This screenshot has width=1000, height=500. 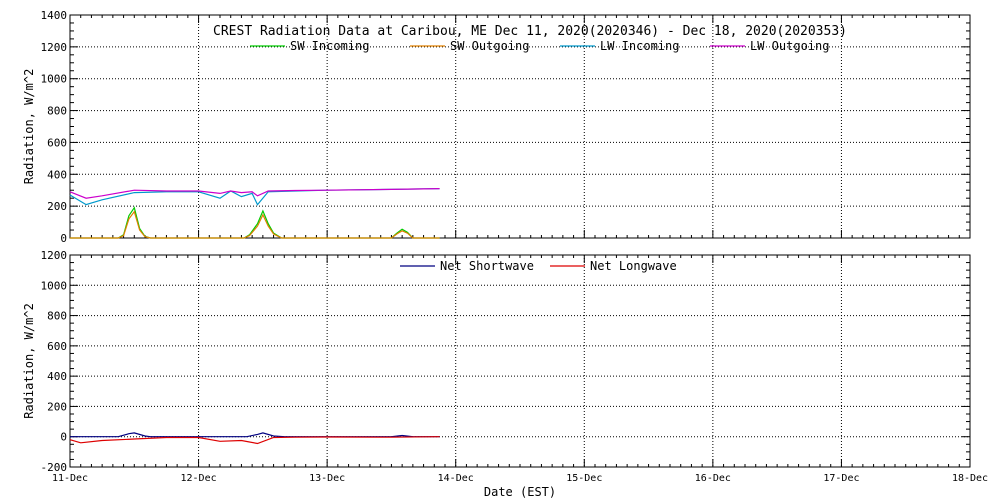 I want to click on series-line-lw-outgoing, so click(x=254, y=193).